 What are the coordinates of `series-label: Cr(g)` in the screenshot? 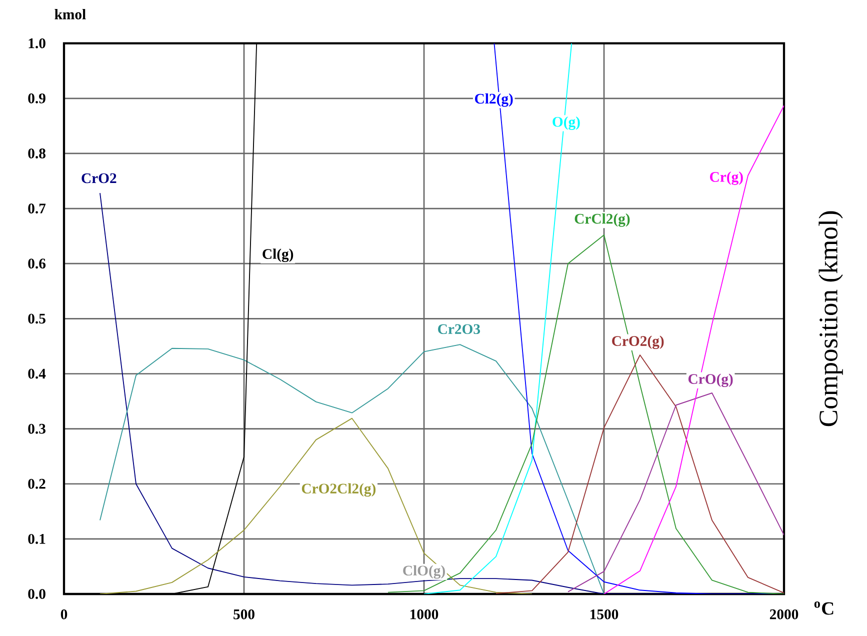 It's located at (726, 178).